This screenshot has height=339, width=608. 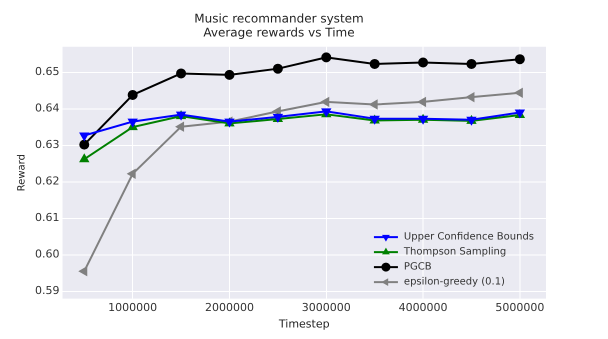 I want to click on legend-label: PGCB, so click(x=418, y=267).